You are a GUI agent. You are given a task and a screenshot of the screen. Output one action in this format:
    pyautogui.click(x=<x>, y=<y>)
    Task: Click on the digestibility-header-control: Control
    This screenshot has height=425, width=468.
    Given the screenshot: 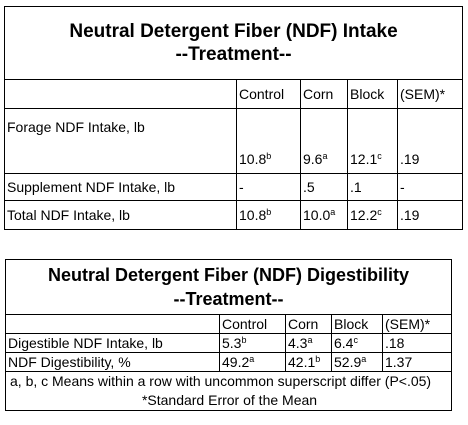 What is the action you would take?
    pyautogui.click(x=252, y=324)
    